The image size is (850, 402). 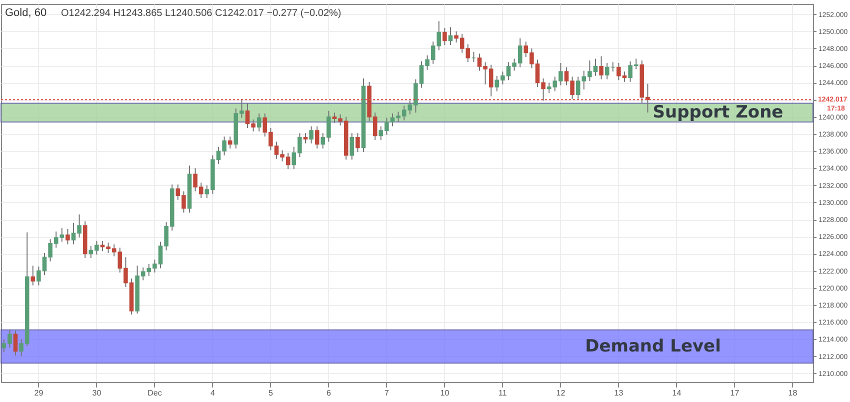 What do you see at coordinates (561, 393) in the screenshot?
I see `x-tick-label: 12` at bounding box center [561, 393].